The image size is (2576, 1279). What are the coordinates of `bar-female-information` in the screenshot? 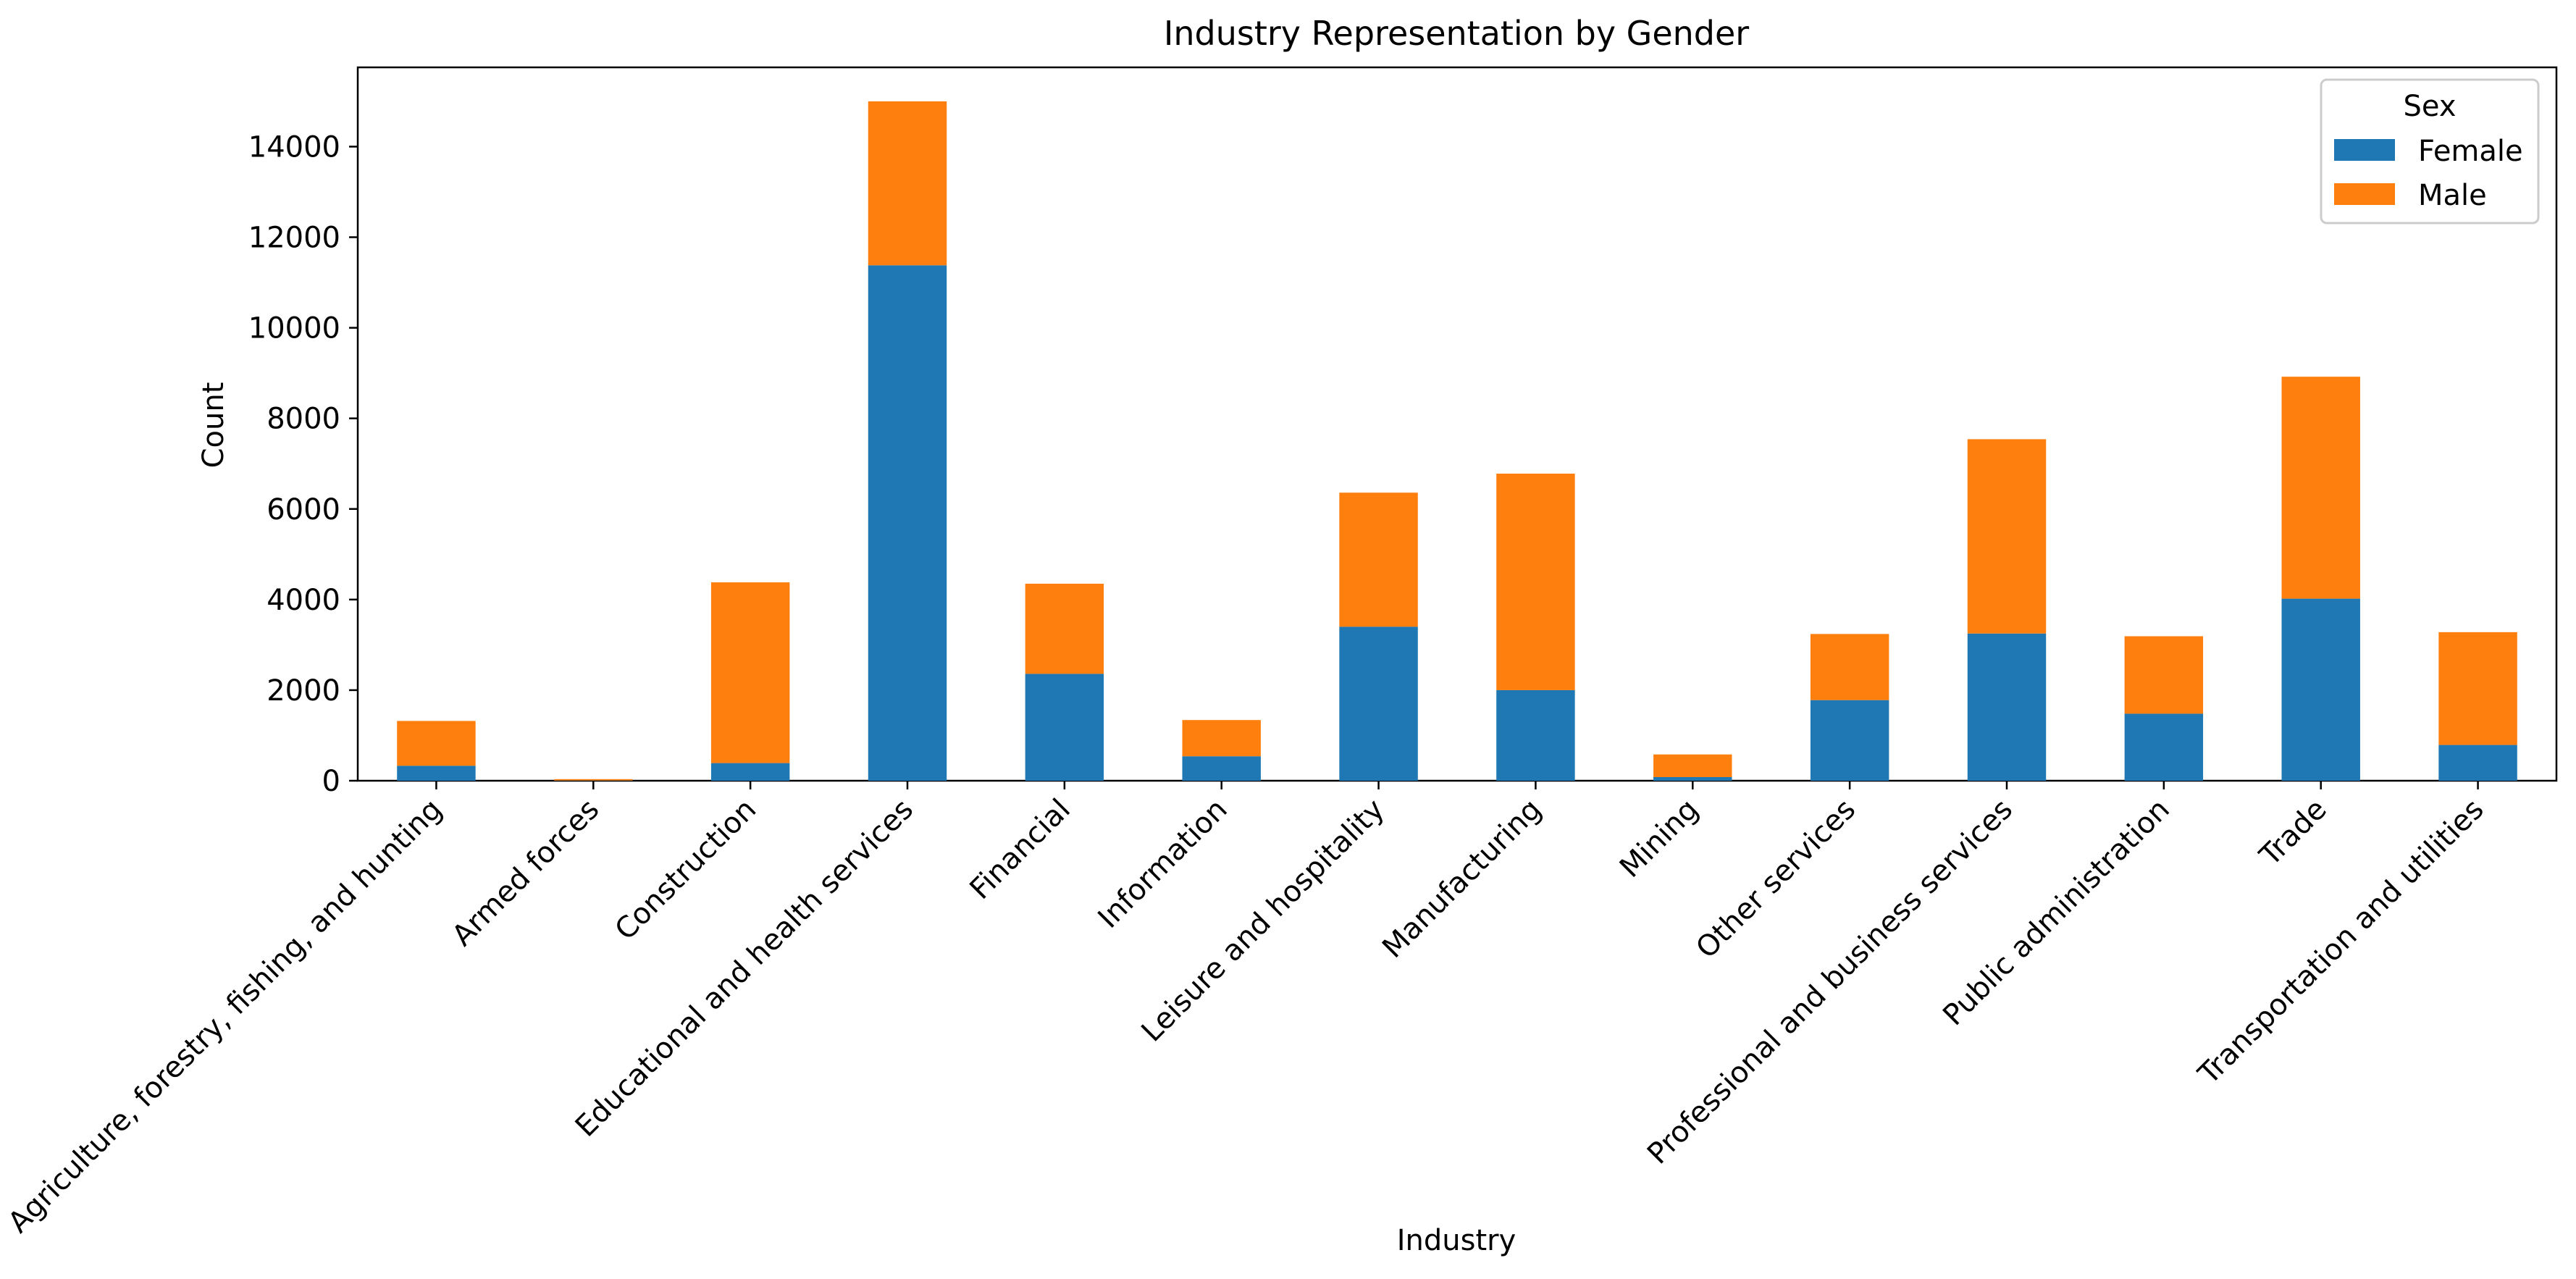 It's located at (1221, 768).